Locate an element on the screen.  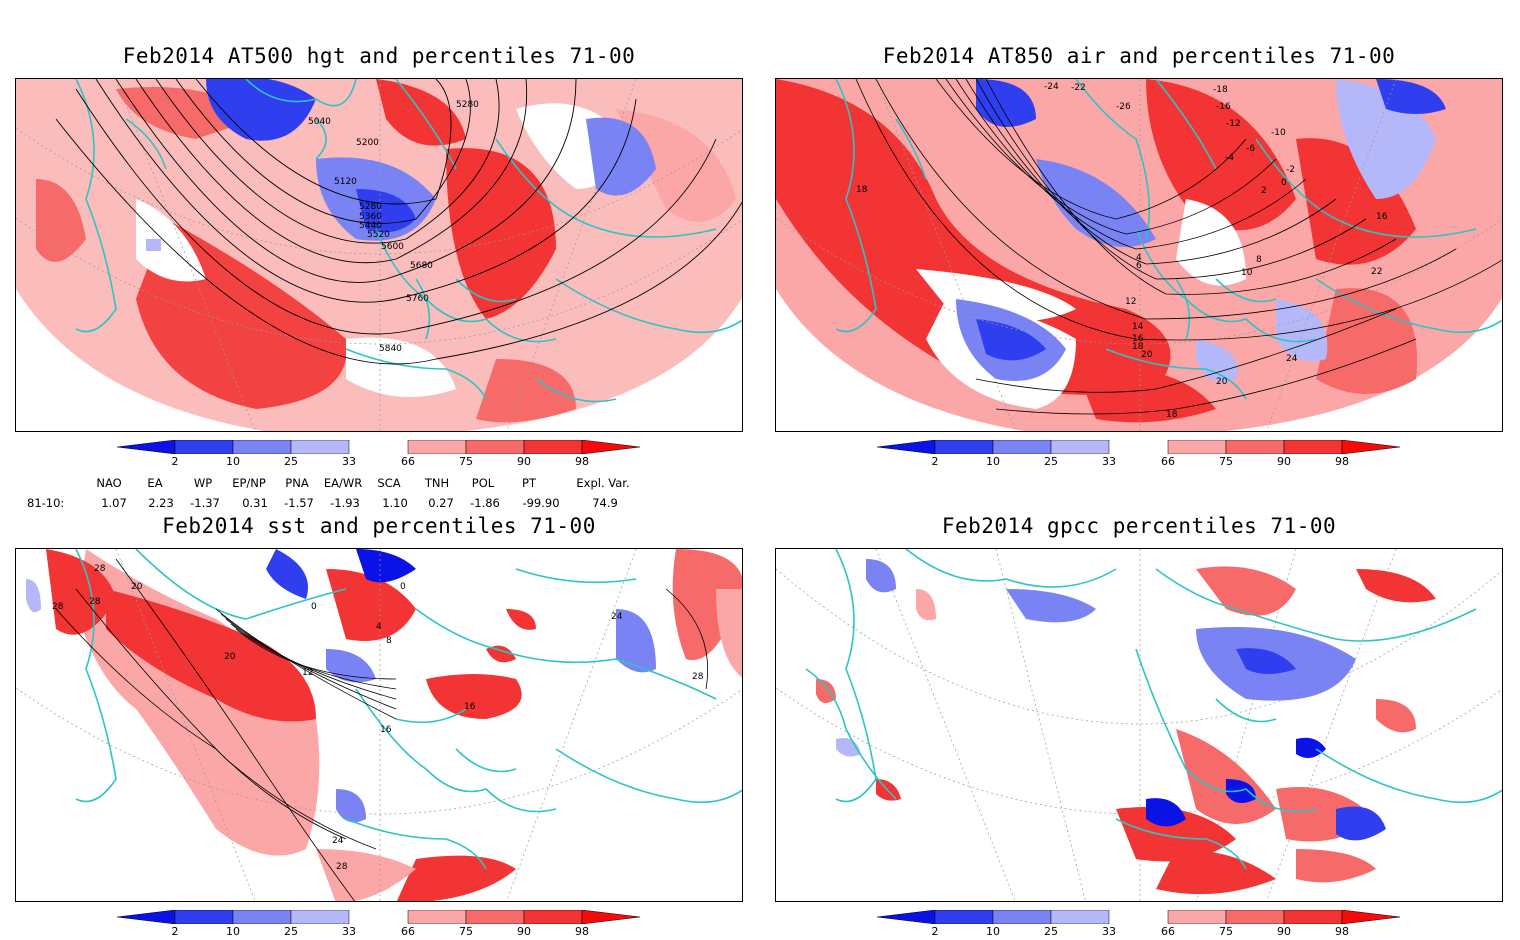
index-name: POL is located at coordinates (483, 483).